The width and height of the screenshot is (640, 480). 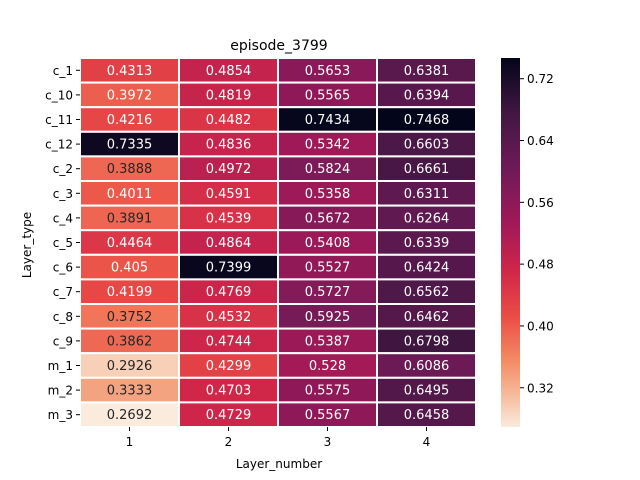 I want to click on cell-value-label: 0.3752, so click(x=130, y=317).